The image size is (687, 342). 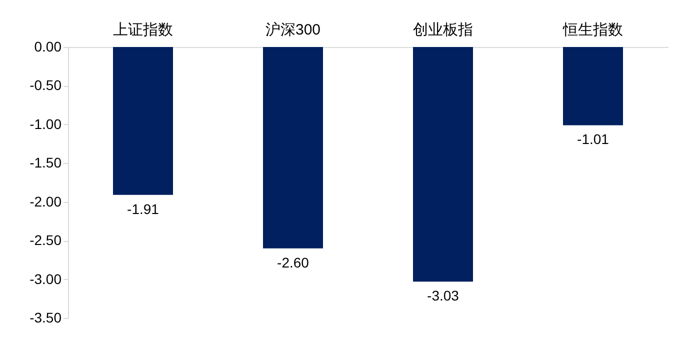 I want to click on y-tick-label: -1.50, so click(x=46, y=162).